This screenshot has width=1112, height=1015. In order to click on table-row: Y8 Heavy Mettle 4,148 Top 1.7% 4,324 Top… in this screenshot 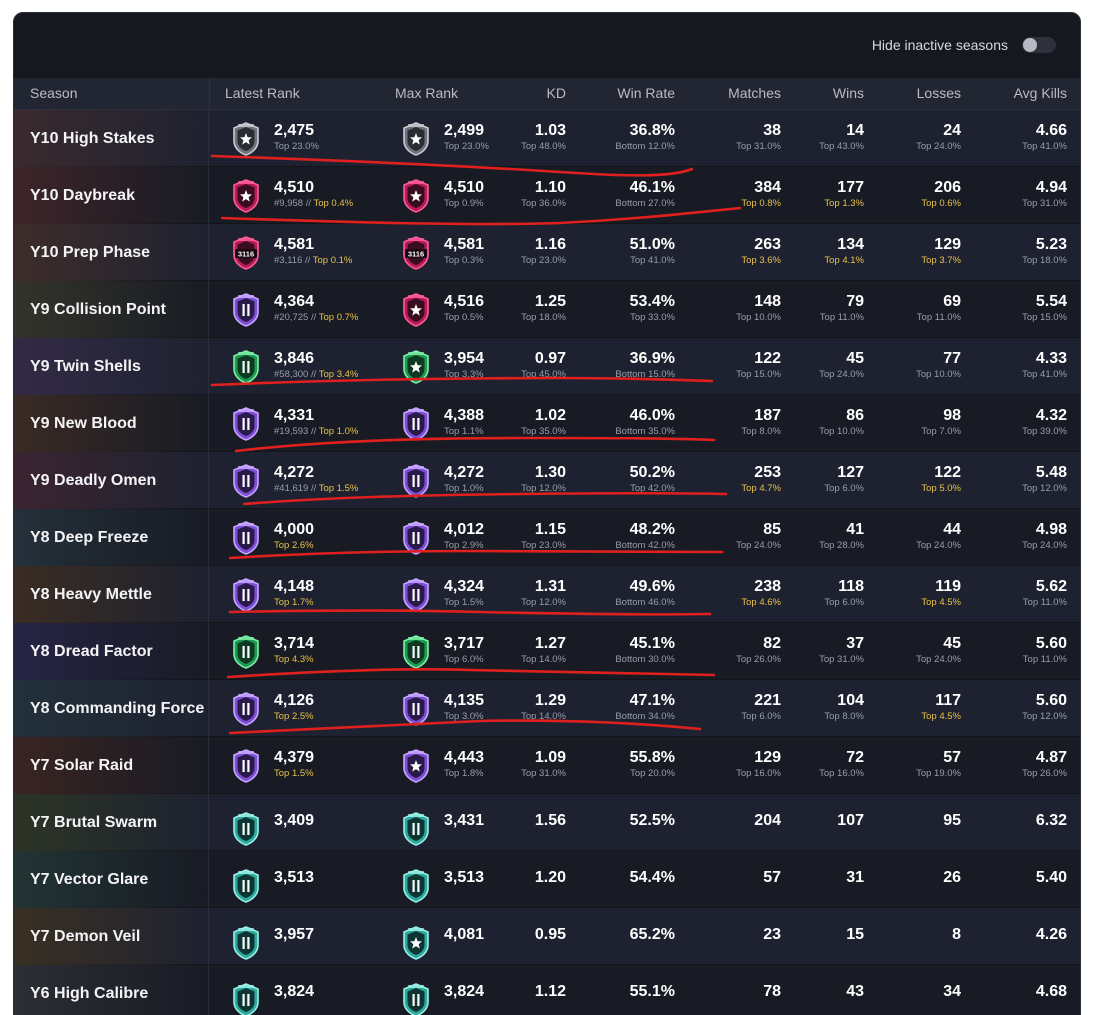, I will do `click(547, 594)`.